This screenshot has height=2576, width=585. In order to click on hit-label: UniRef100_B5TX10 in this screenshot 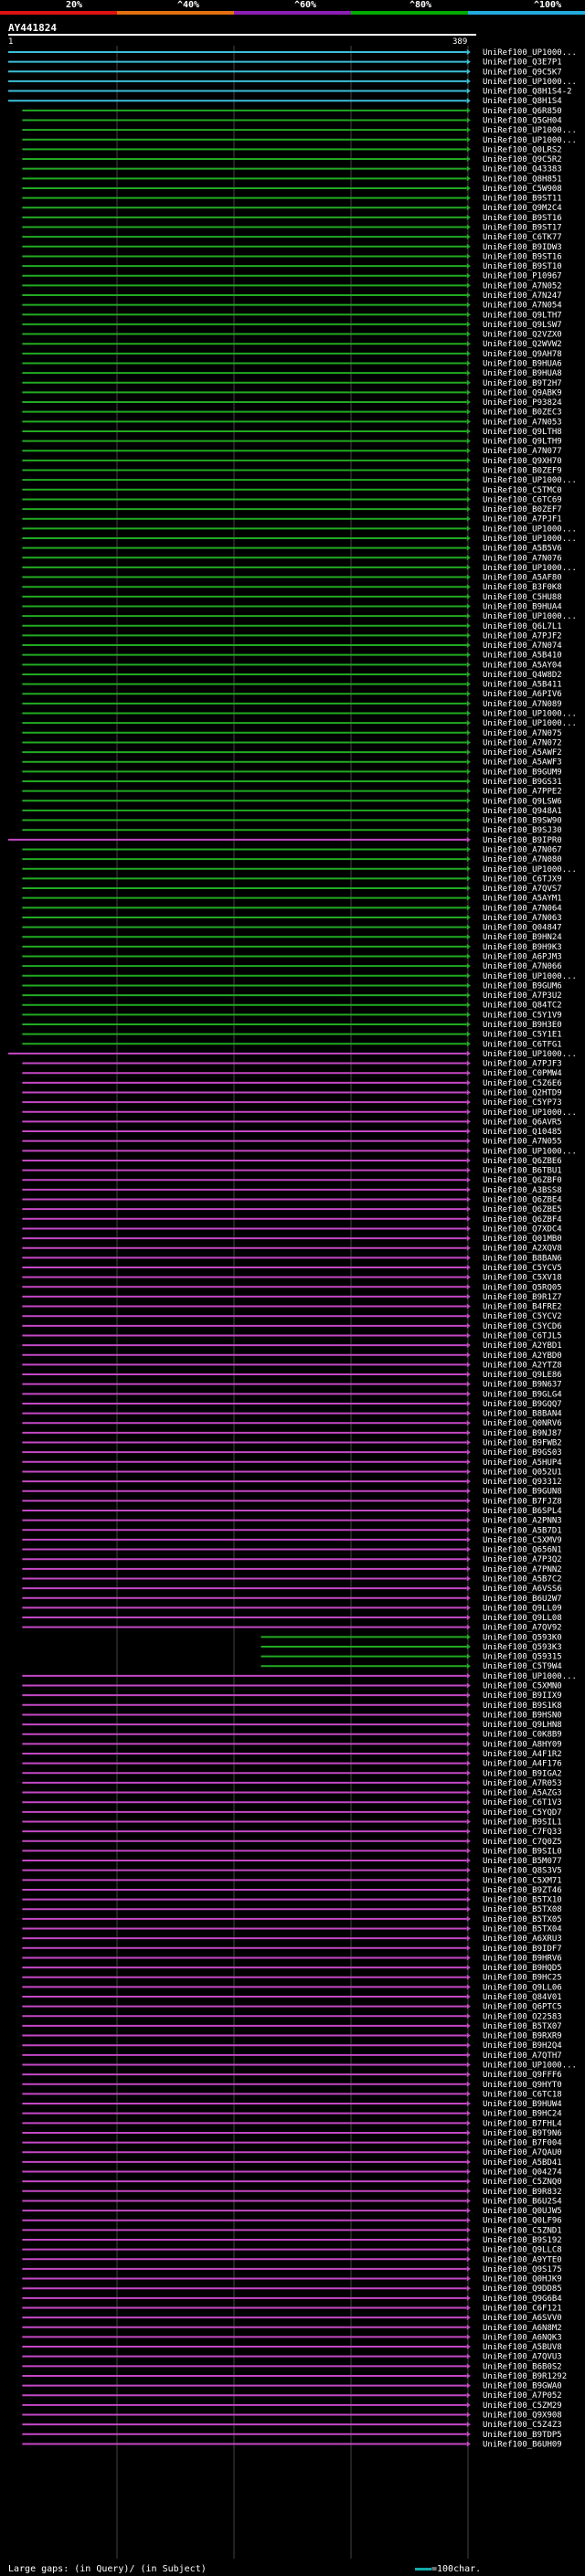, I will do `click(522, 1900)`.